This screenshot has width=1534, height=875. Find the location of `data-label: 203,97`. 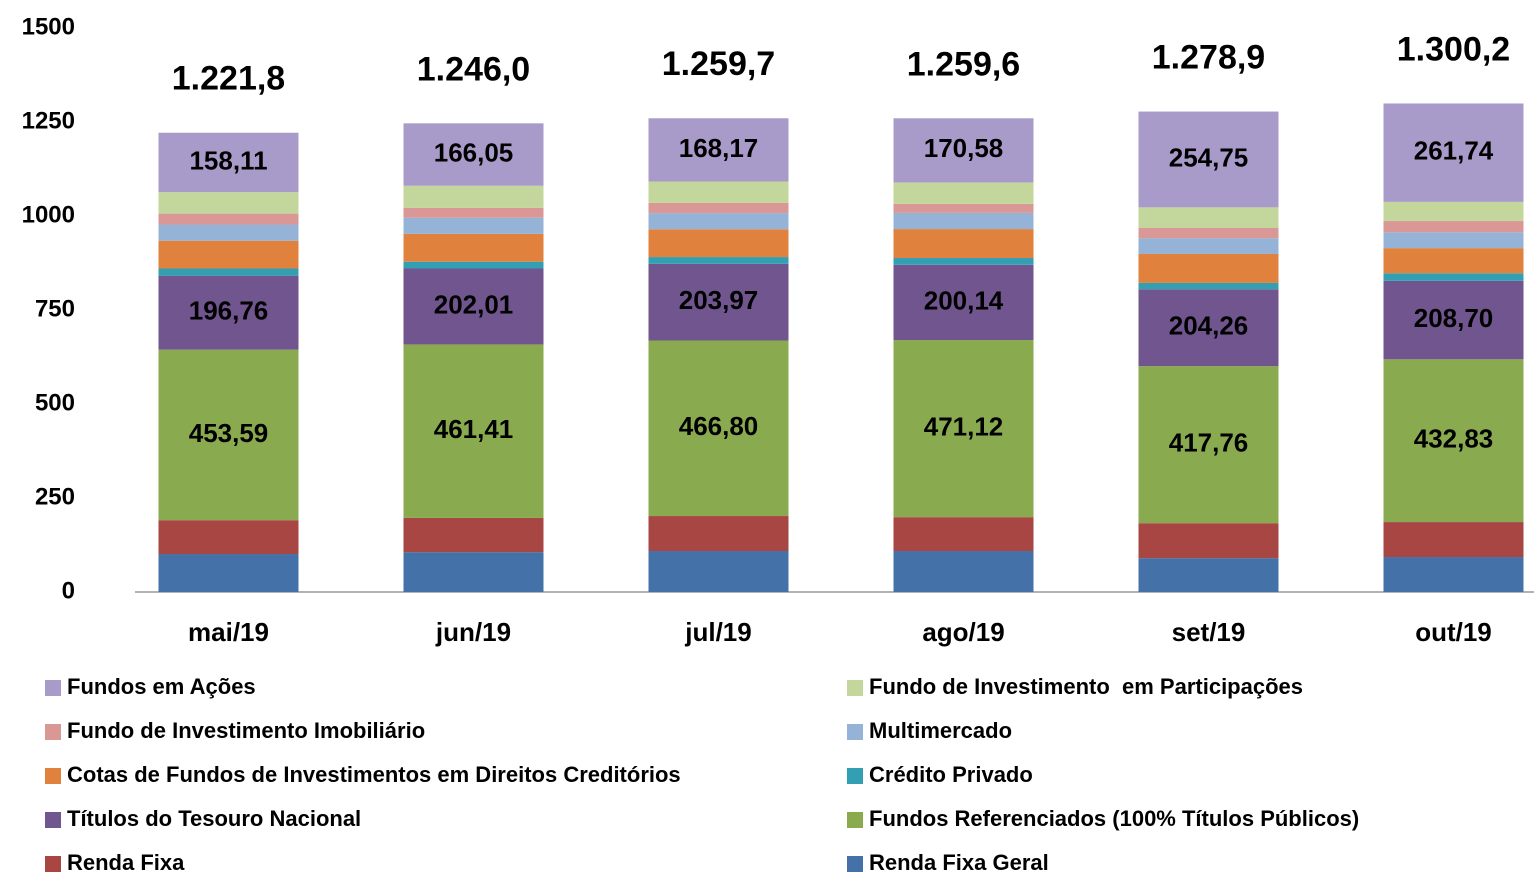

data-label: 203,97 is located at coordinates (719, 300).